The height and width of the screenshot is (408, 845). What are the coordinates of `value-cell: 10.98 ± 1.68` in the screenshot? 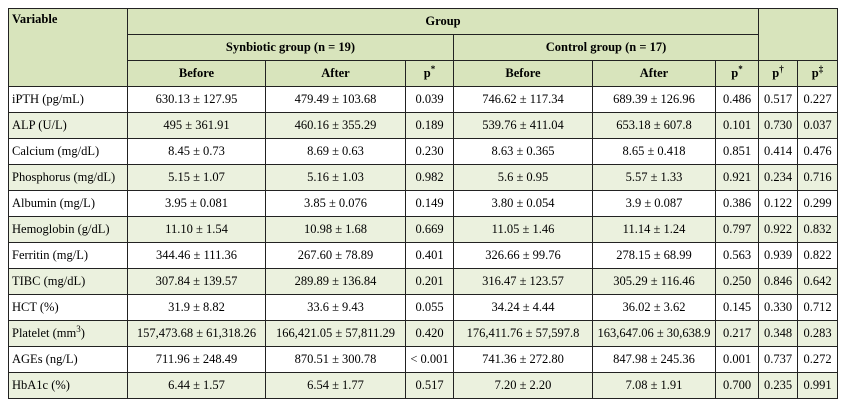 It's located at (335, 229).